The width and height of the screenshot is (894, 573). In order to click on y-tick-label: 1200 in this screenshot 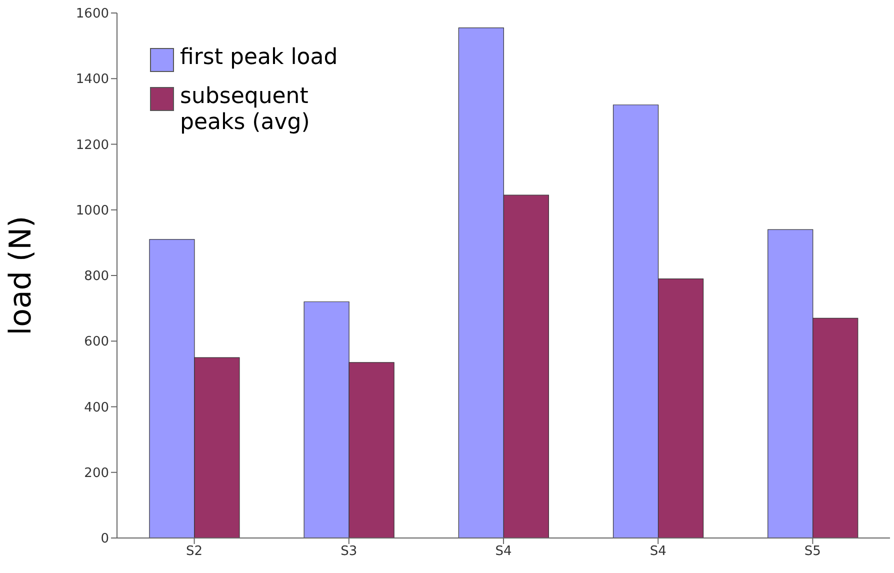, I will do `click(92, 145)`.